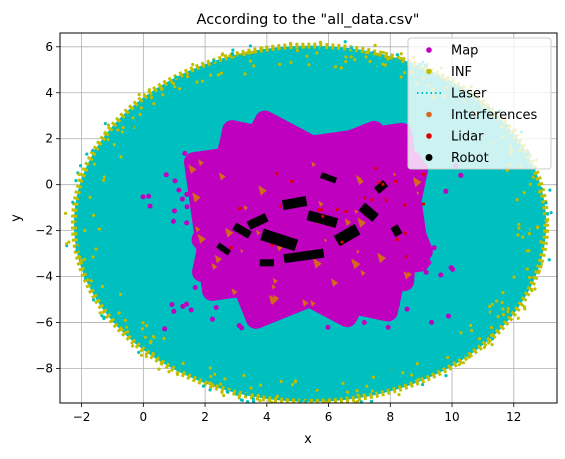 The height and width of the screenshot is (459, 565). What do you see at coordinates (390, 417) in the screenshot?
I see `x-tick-label: 8` at bounding box center [390, 417].